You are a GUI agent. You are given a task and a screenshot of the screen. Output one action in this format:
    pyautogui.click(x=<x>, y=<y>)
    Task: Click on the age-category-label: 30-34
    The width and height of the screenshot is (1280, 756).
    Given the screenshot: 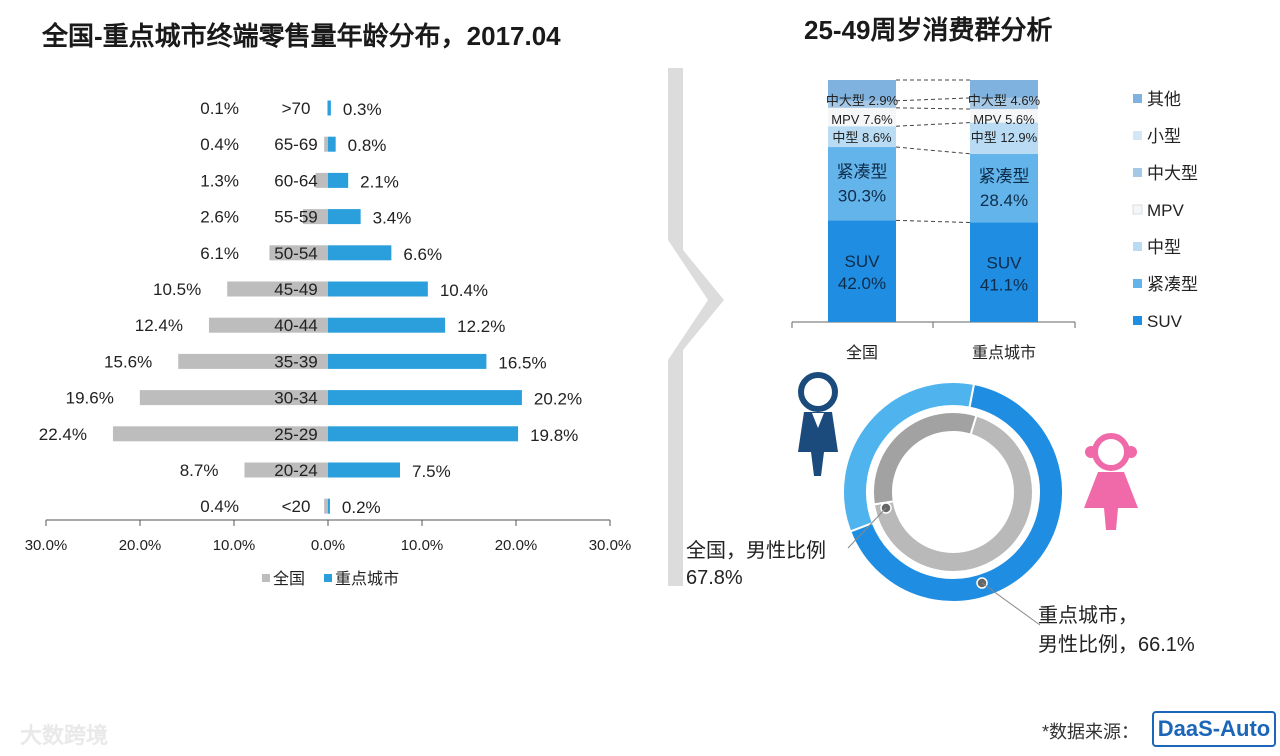 What is the action you would take?
    pyautogui.click(x=295, y=398)
    